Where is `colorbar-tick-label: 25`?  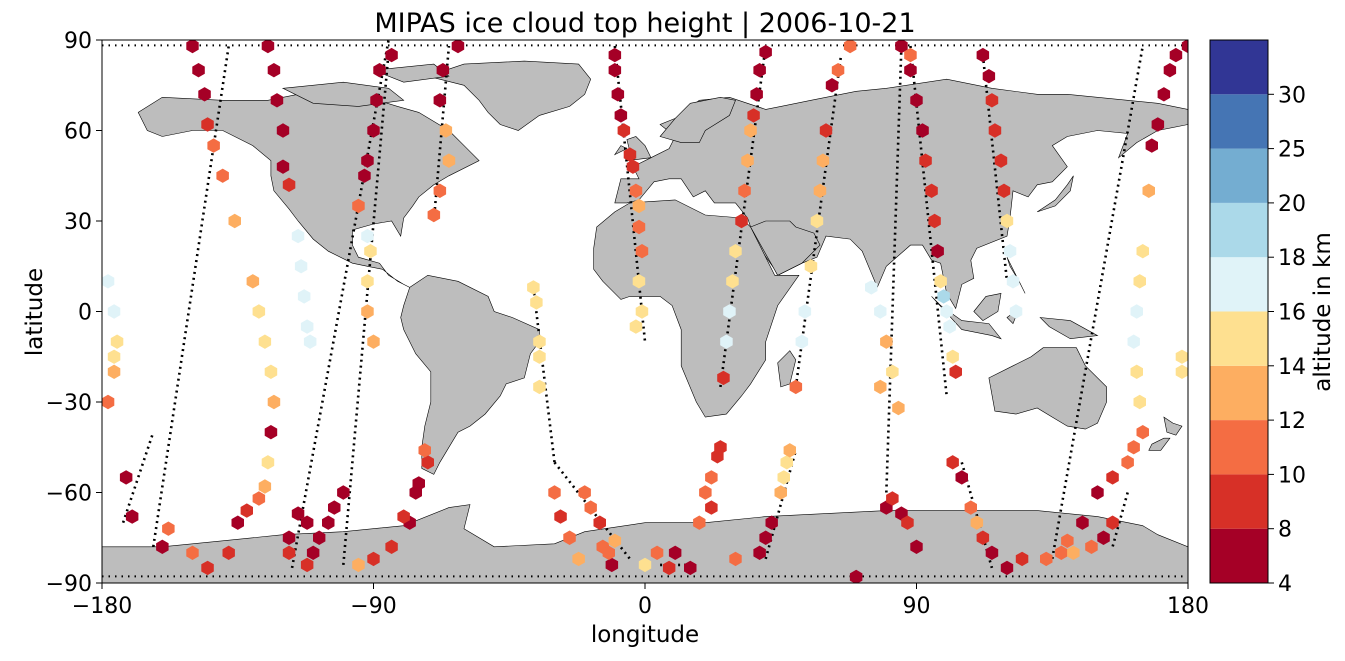 colorbar-tick-label: 25 is located at coordinates (1292, 150).